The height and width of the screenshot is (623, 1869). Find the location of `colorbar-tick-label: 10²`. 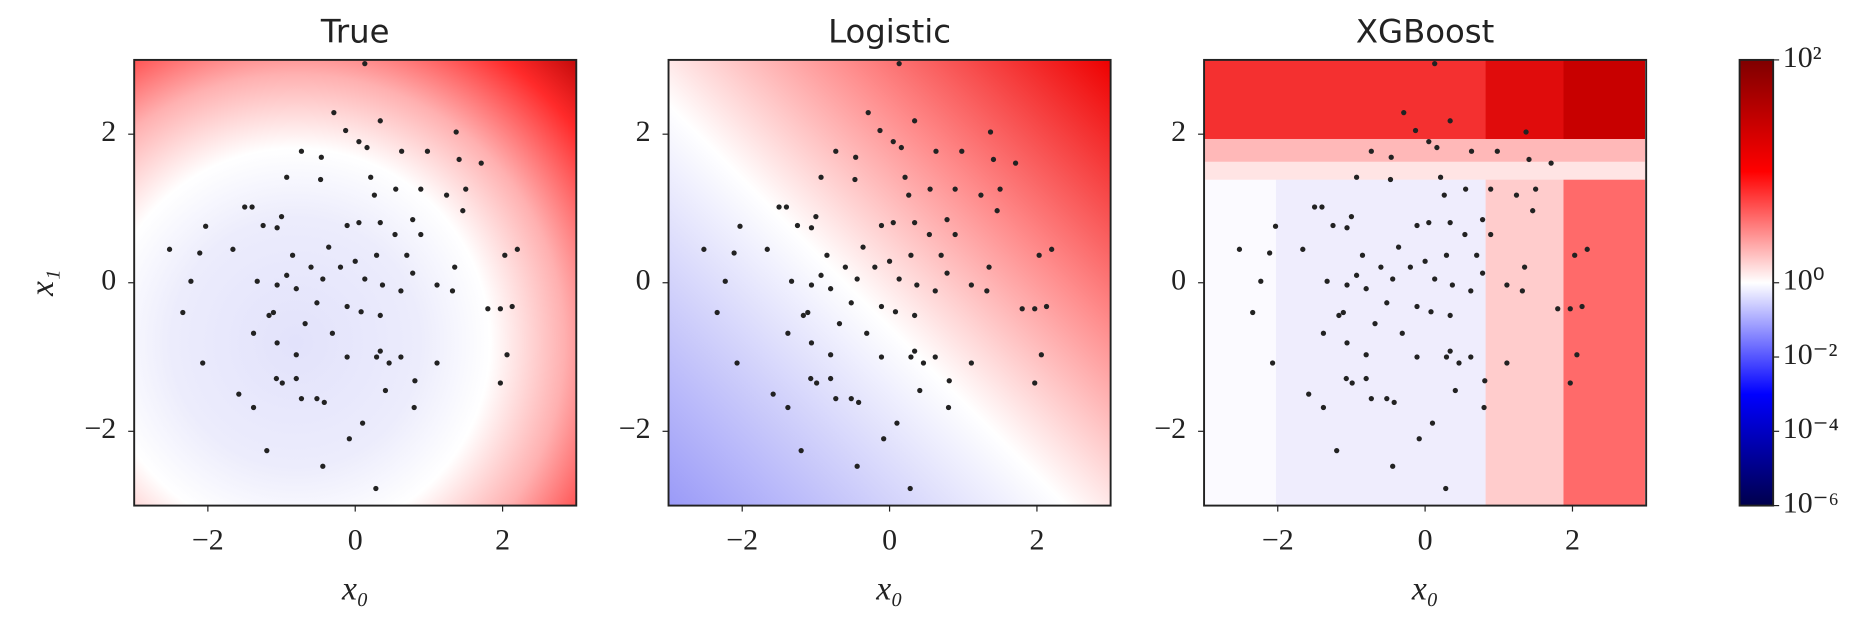

colorbar-tick-label: 10² is located at coordinates (1802, 57).